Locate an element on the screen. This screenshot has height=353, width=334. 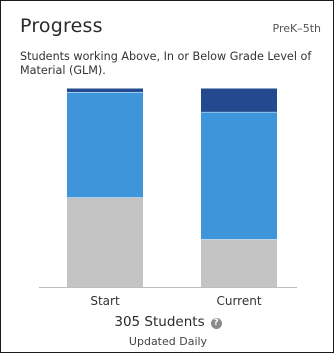
student-count-line: 305 Students? is located at coordinates (167, 322).